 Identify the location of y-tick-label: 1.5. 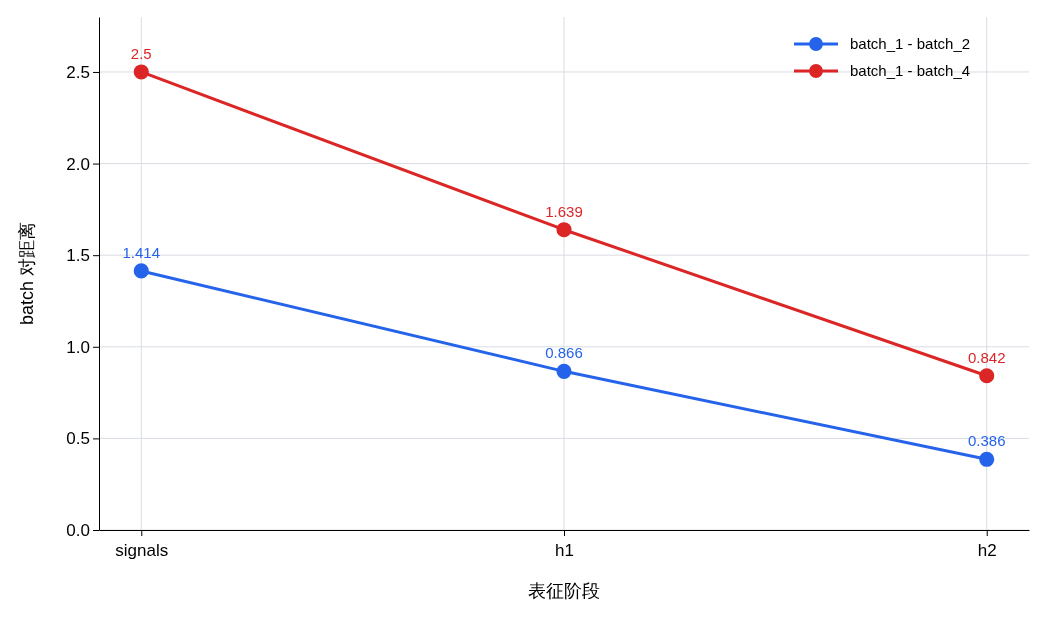
(78, 256).